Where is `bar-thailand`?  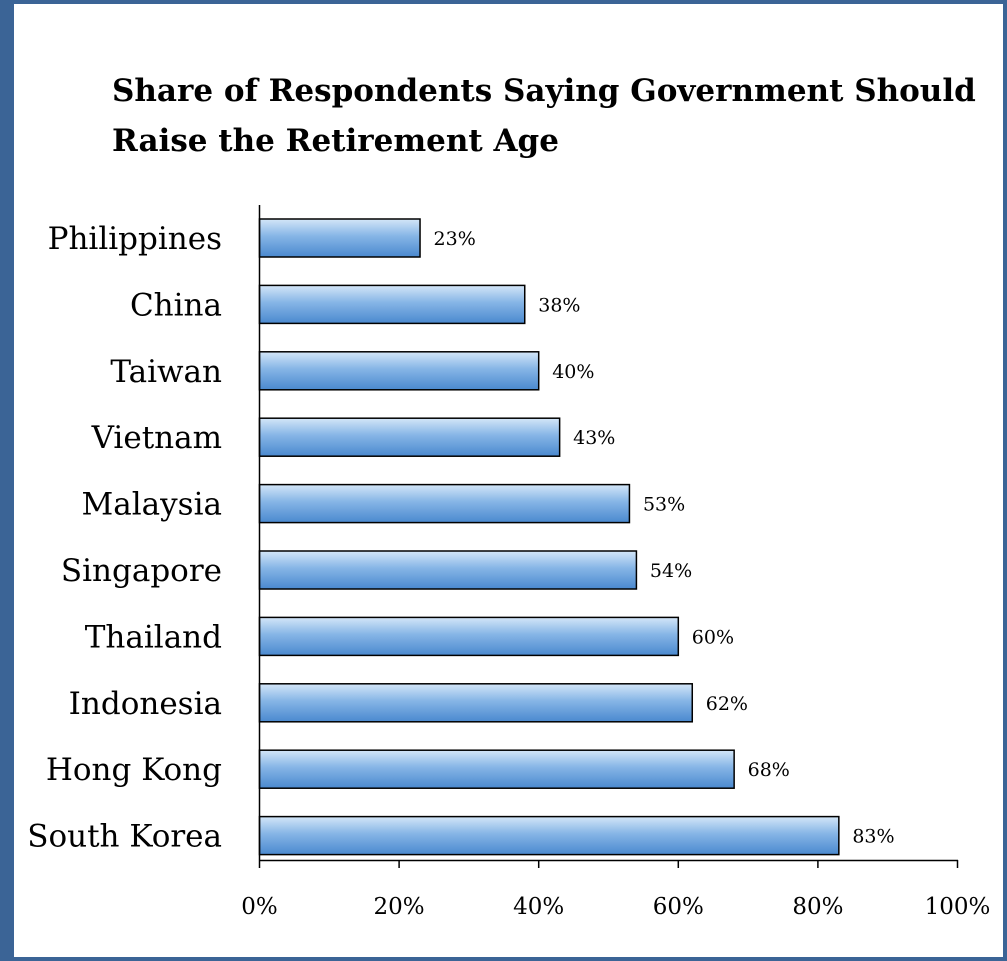
bar-thailand is located at coordinates (469, 636).